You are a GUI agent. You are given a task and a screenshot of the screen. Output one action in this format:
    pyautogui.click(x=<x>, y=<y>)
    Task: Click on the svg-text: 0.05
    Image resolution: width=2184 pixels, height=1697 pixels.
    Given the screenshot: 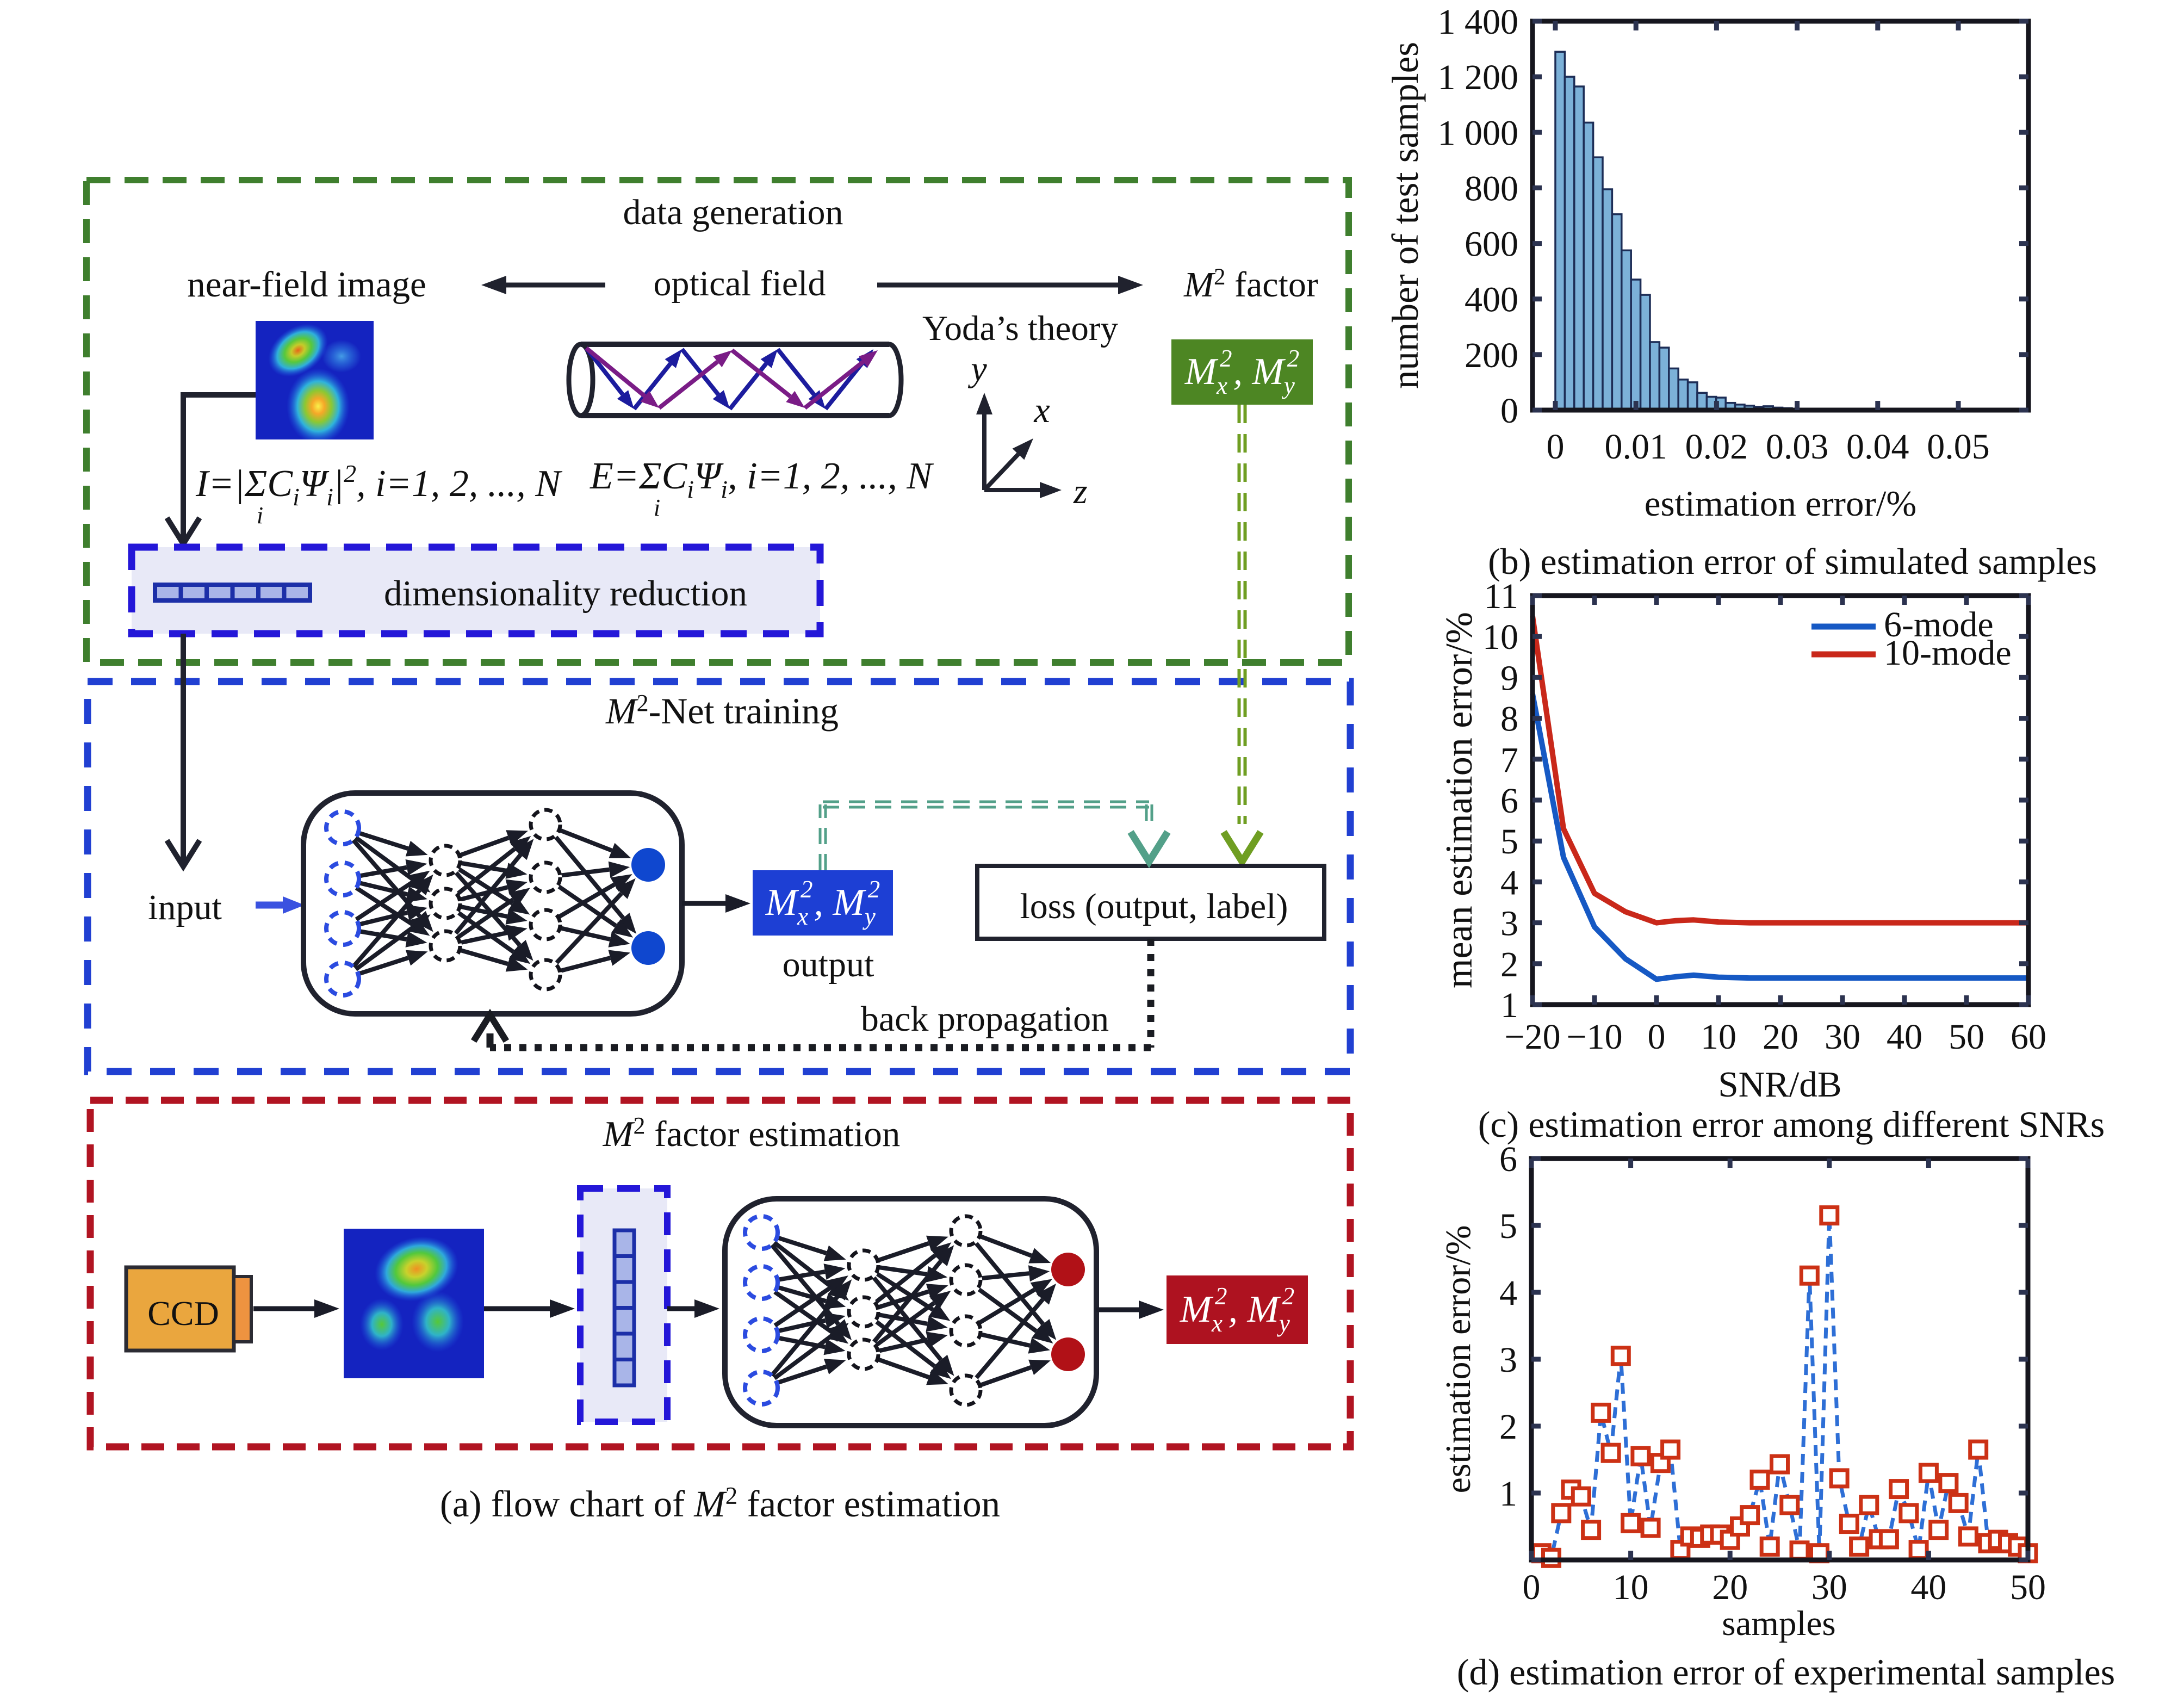 What is the action you would take?
    pyautogui.click(x=1958, y=447)
    